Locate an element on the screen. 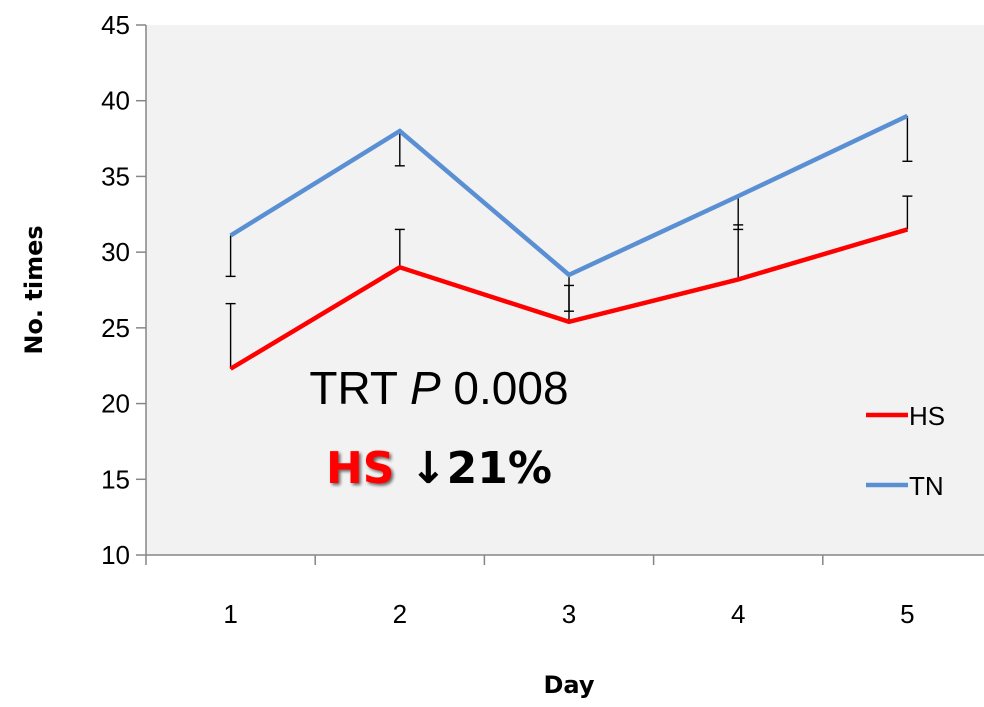 This screenshot has width=984, height=707. series-line-hs is located at coordinates (569, 299).